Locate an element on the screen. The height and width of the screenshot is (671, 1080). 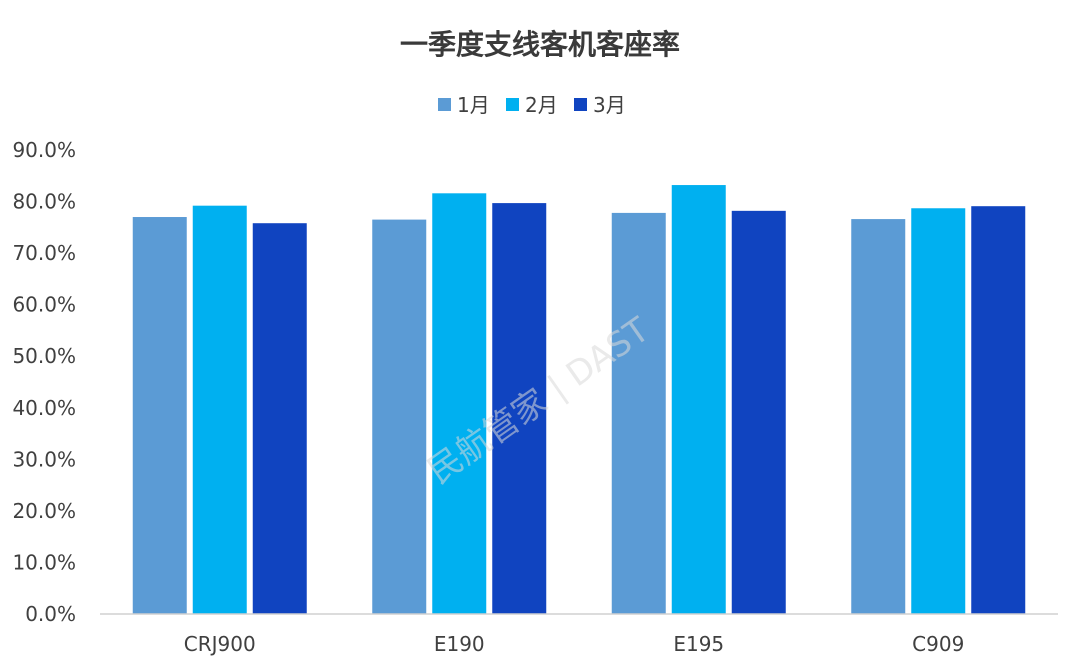
bar-C909-2月 is located at coordinates (938, 411).